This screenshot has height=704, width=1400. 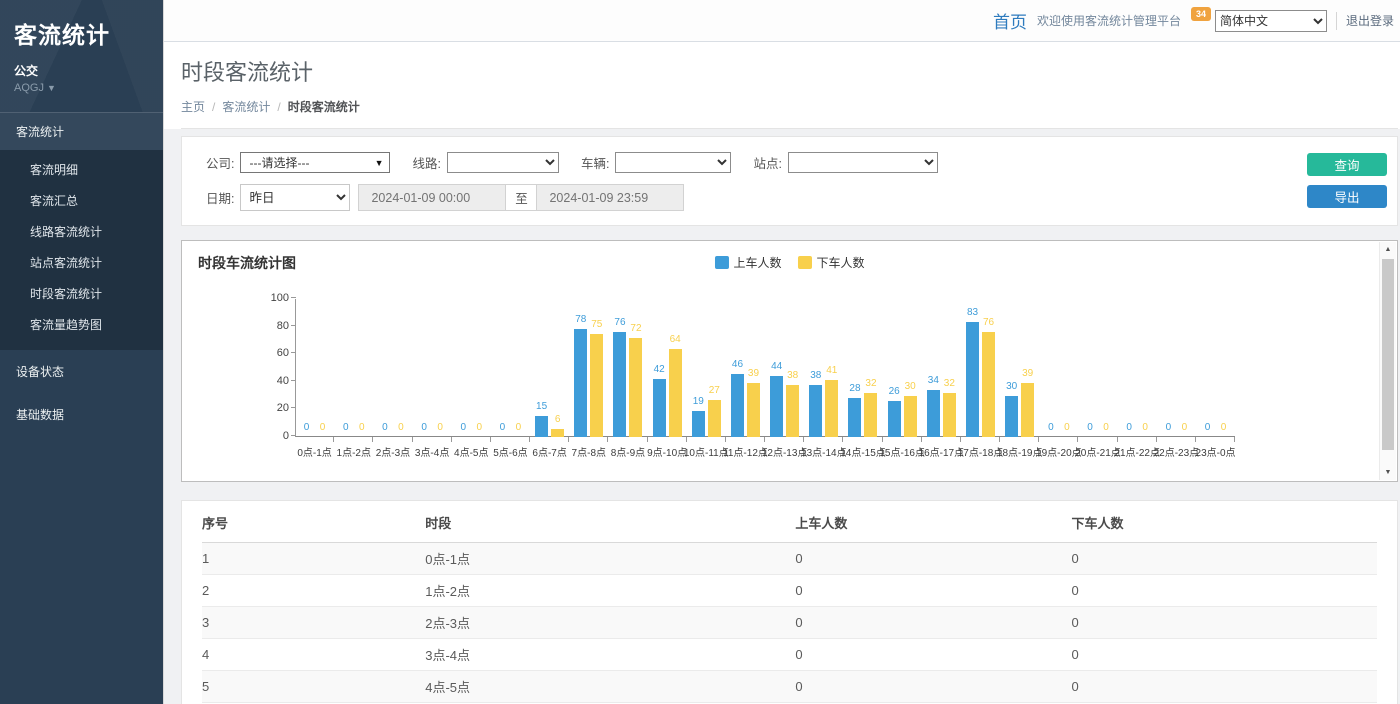 I want to click on bar-column: 39, so click(x=1028, y=368).